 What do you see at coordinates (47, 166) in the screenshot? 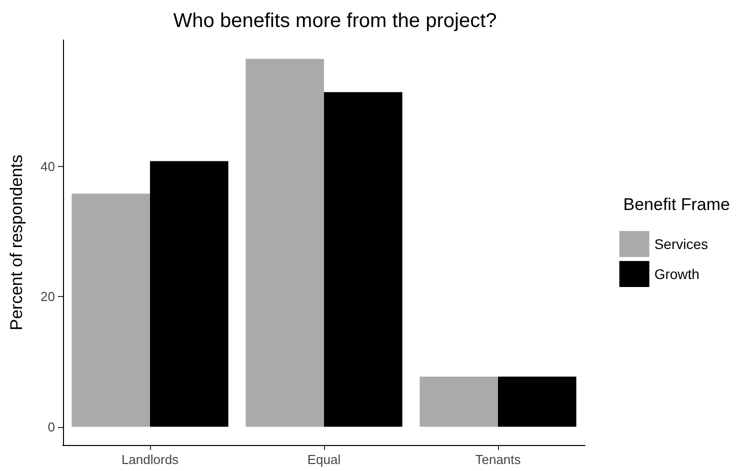
I see `y-tick-label: 40` at bounding box center [47, 166].